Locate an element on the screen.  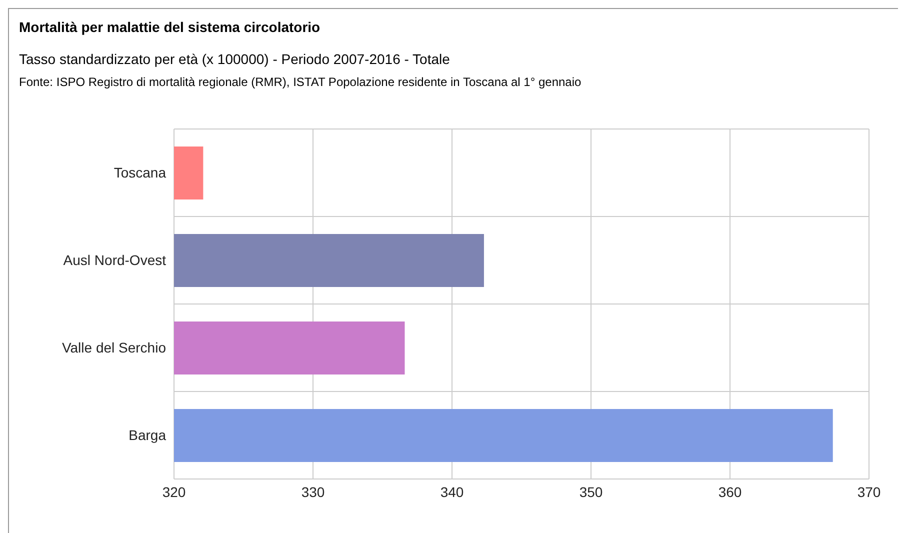
y-tick-label: Valle del Serchio is located at coordinates (114, 348).